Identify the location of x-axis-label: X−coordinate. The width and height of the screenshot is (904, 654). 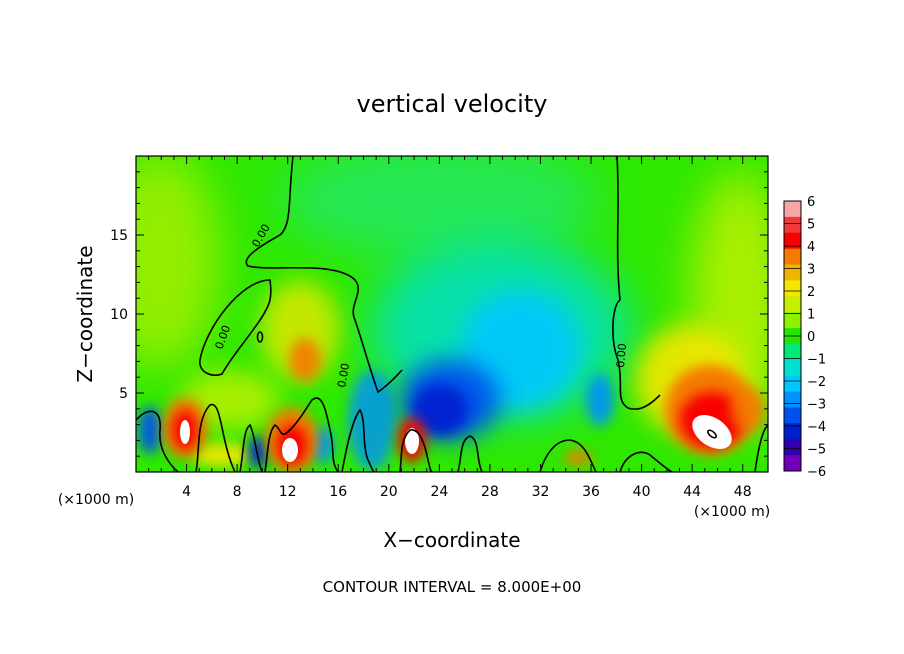
(451, 540).